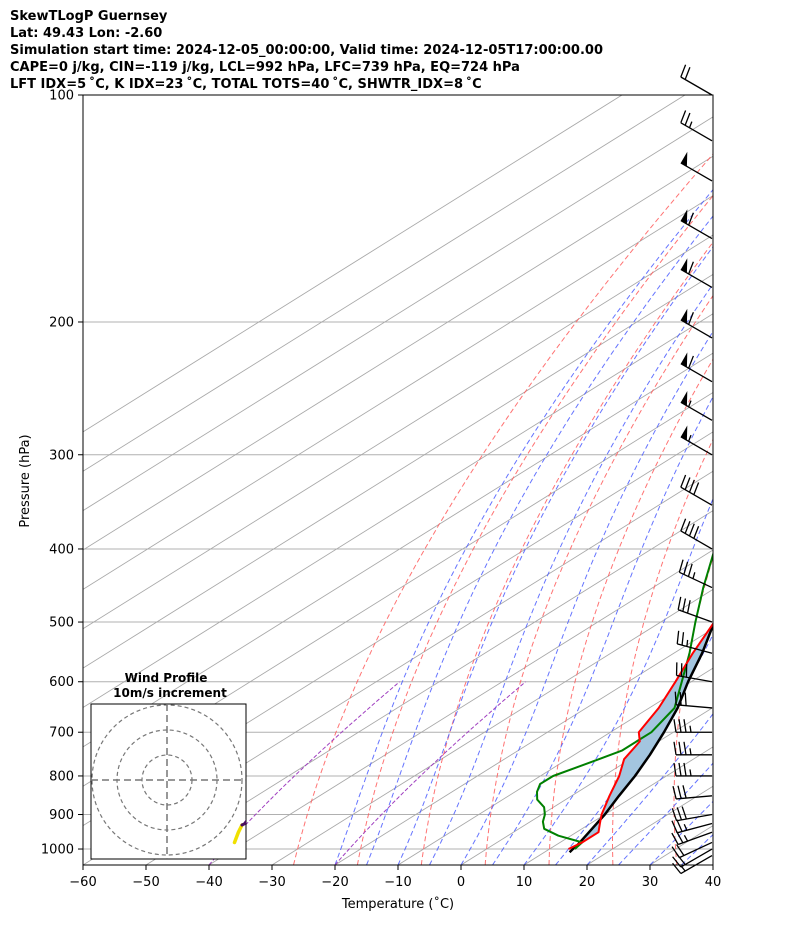  I want to click on y-tick-label: 100, so click(61, 96).